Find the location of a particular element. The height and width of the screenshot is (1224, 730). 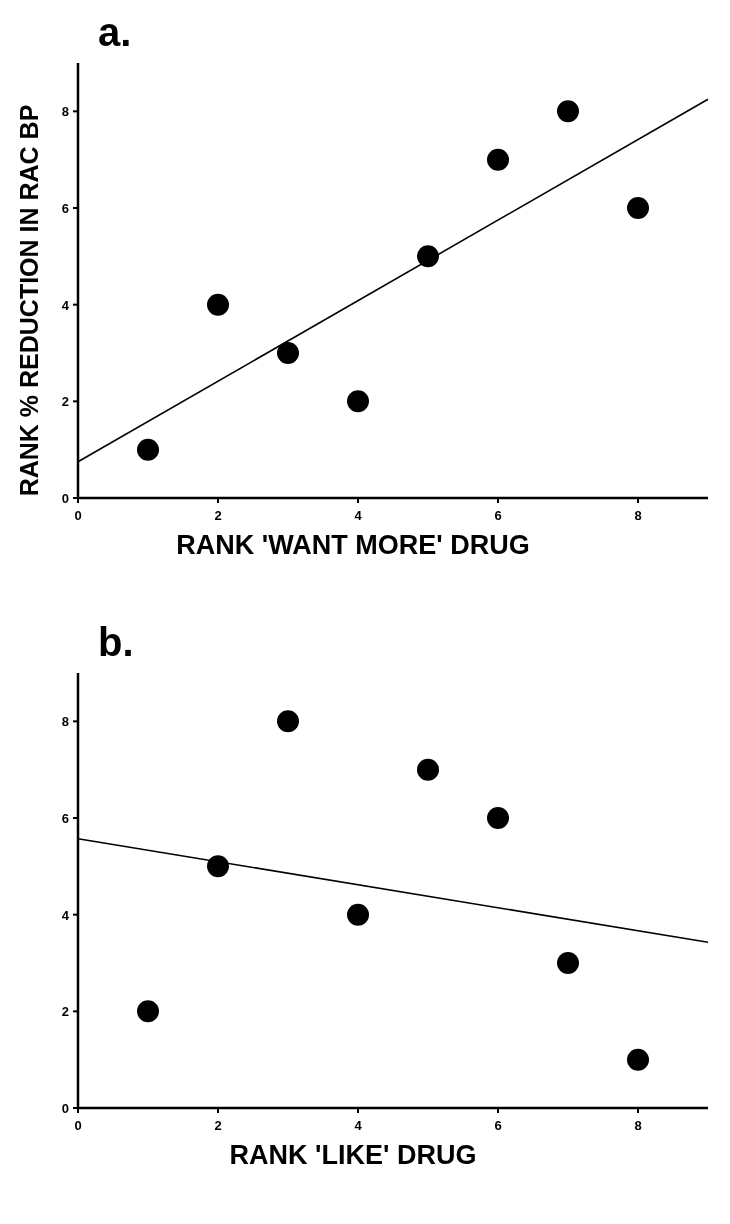

x-axis-title: RANK 'LIKE' DRUG is located at coordinates (353, 1155).